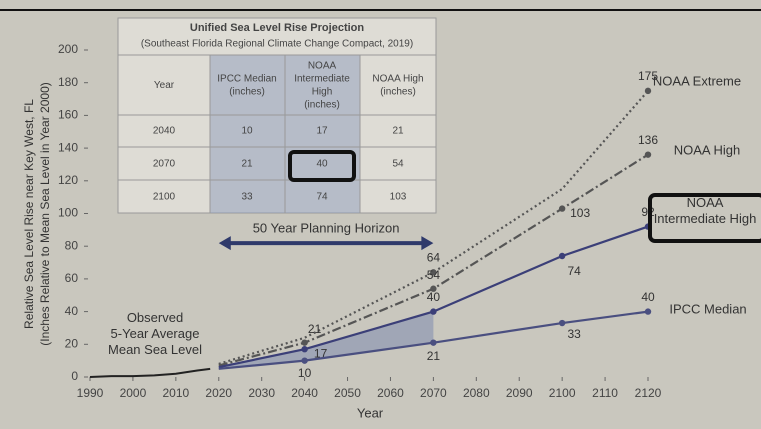 Image resolution: width=761 pixels, height=429 pixels. What do you see at coordinates (476, 393) in the screenshot?
I see `x-tick-label: 2080` at bounding box center [476, 393].